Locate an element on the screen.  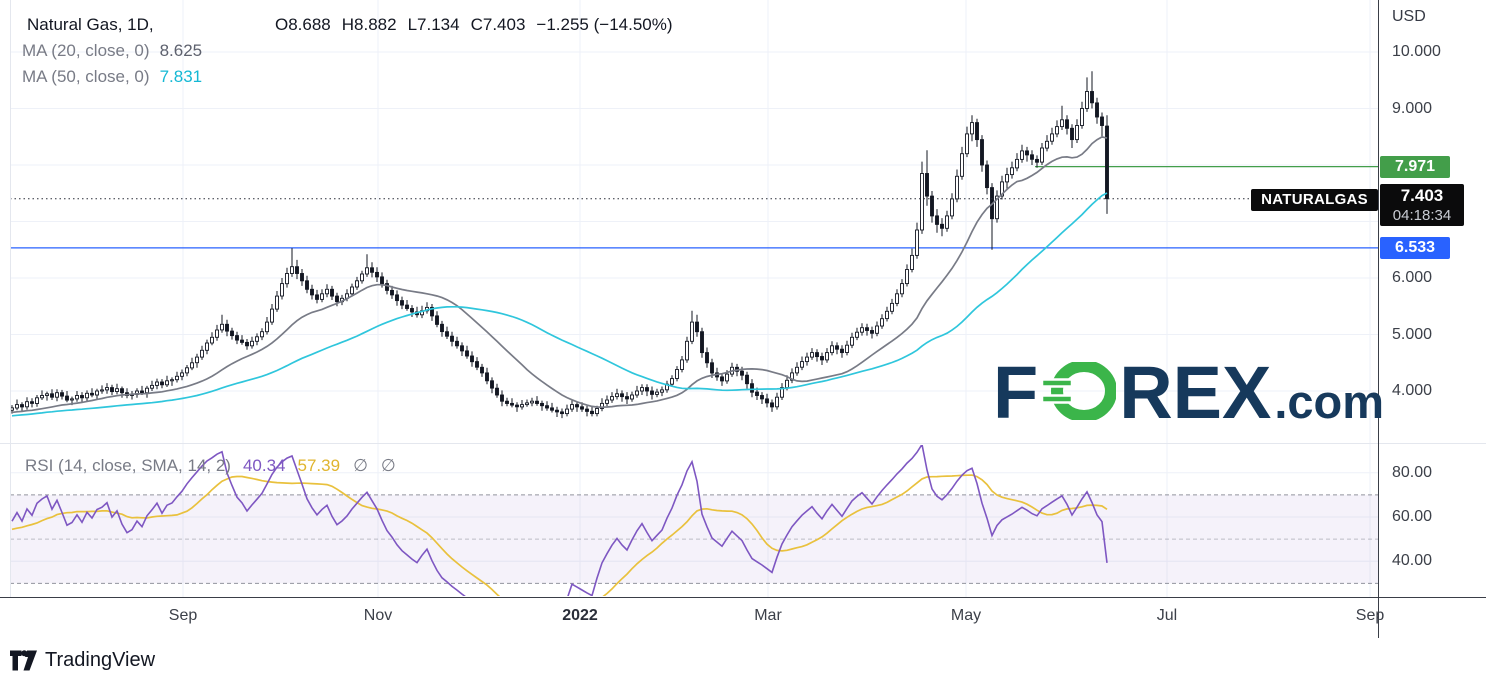
ma20-legend-row: MA (20, close, 0) 8.625 is located at coordinates (353, 51).